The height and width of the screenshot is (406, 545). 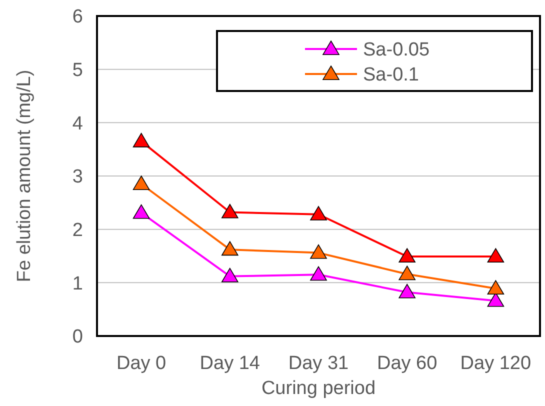 I want to click on x-axis-title: Curing period, so click(x=318, y=388).